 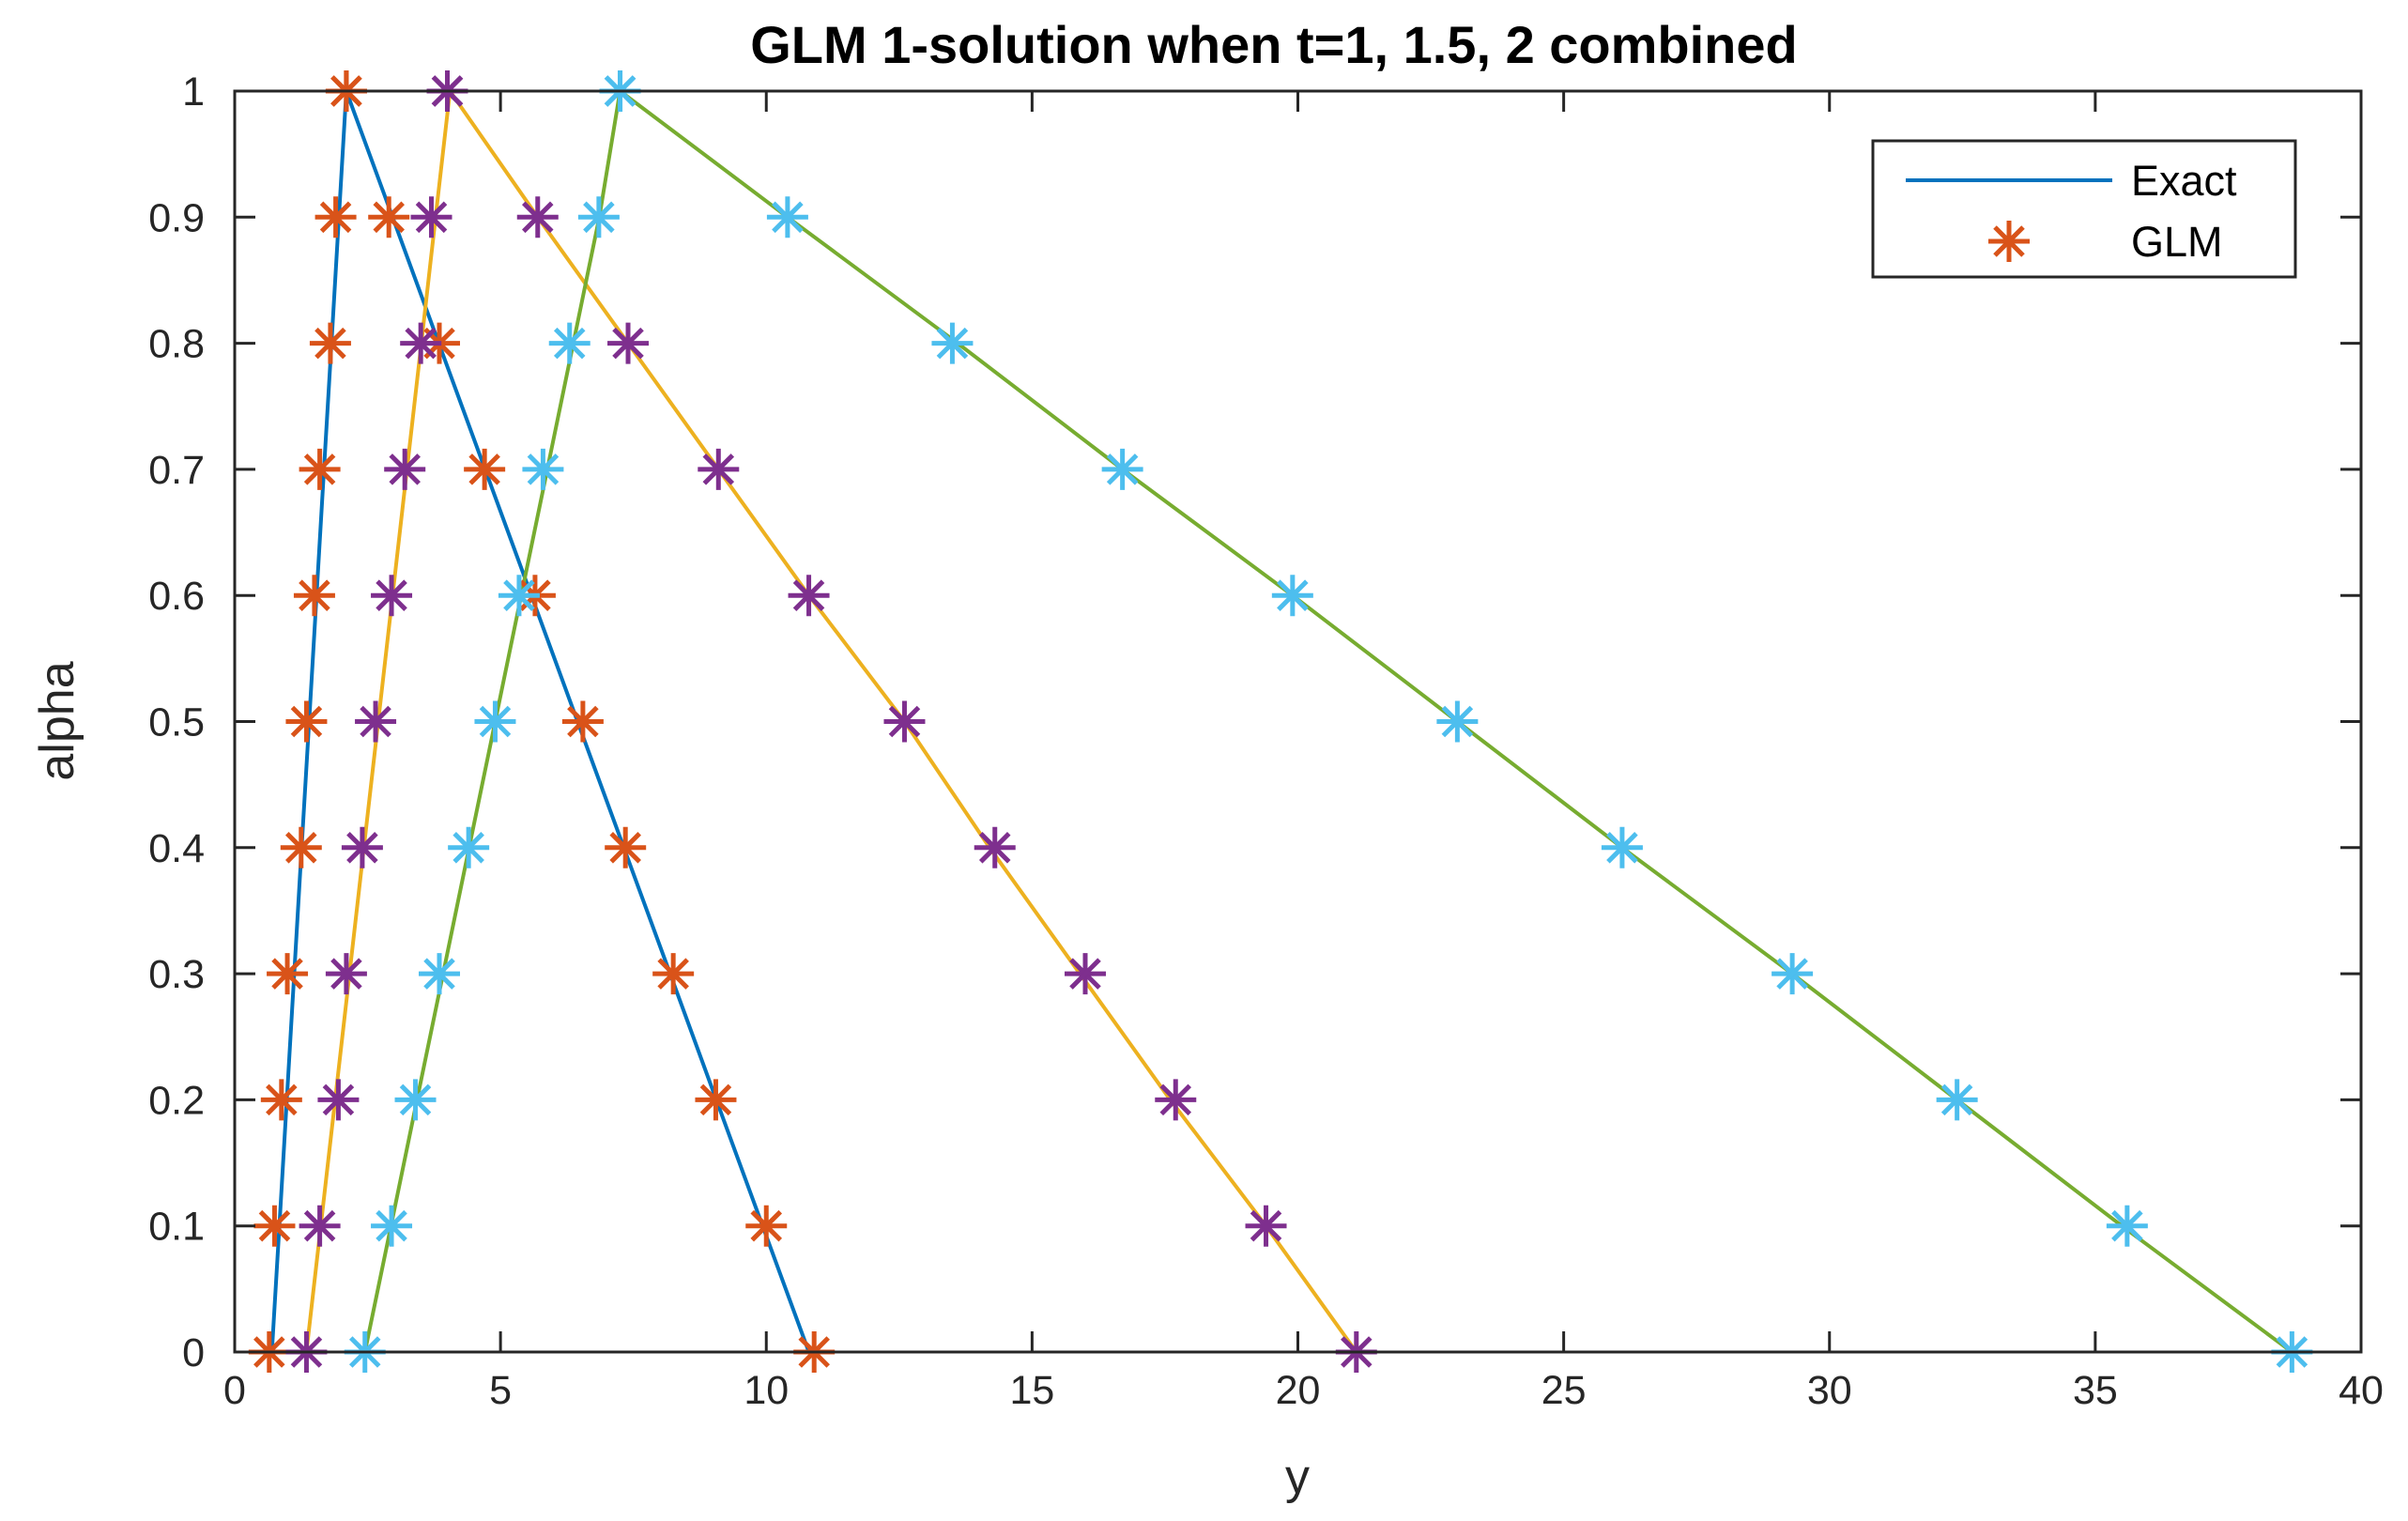 What do you see at coordinates (193, 92) in the screenshot?
I see `y-tick-label: 1` at bounding box center [193, 92].